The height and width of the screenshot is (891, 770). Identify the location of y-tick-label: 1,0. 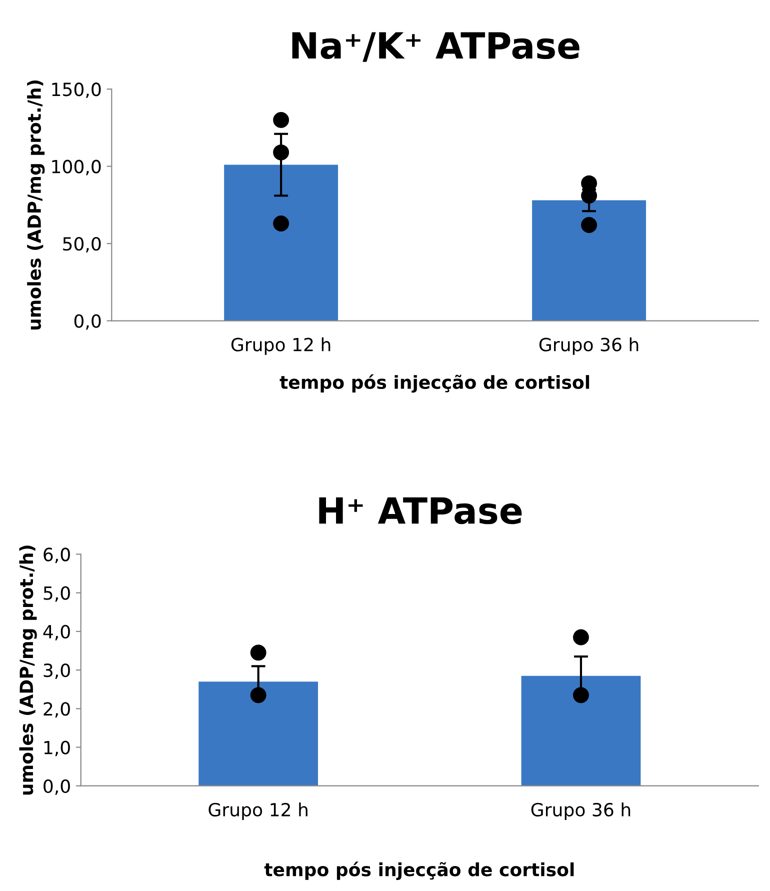
(57, 748).